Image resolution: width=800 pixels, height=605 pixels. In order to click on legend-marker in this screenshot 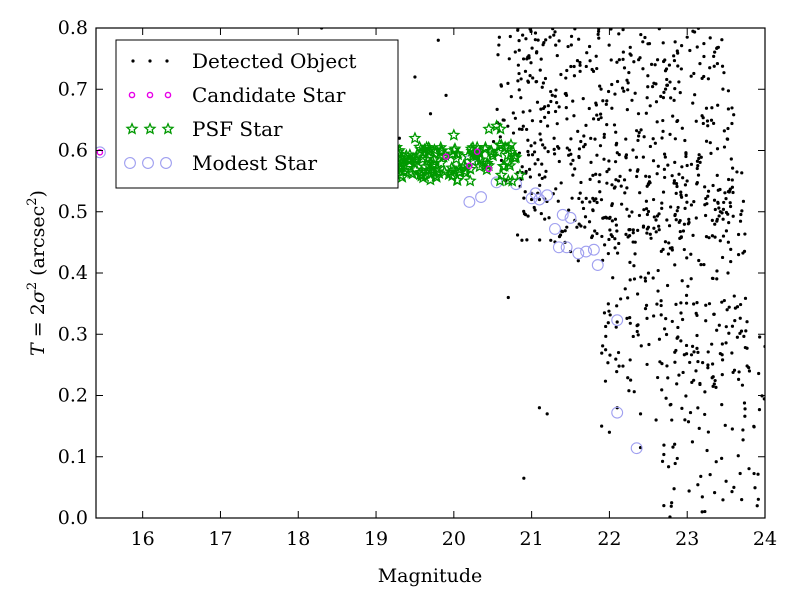, I will do `click(130, 163)`.